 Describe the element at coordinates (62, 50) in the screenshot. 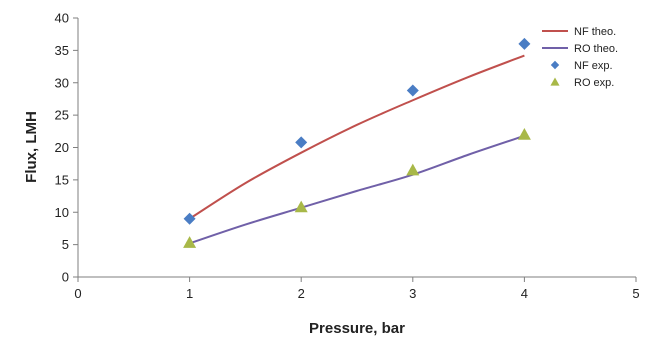

I see `y-tick-label: 35` at that location.